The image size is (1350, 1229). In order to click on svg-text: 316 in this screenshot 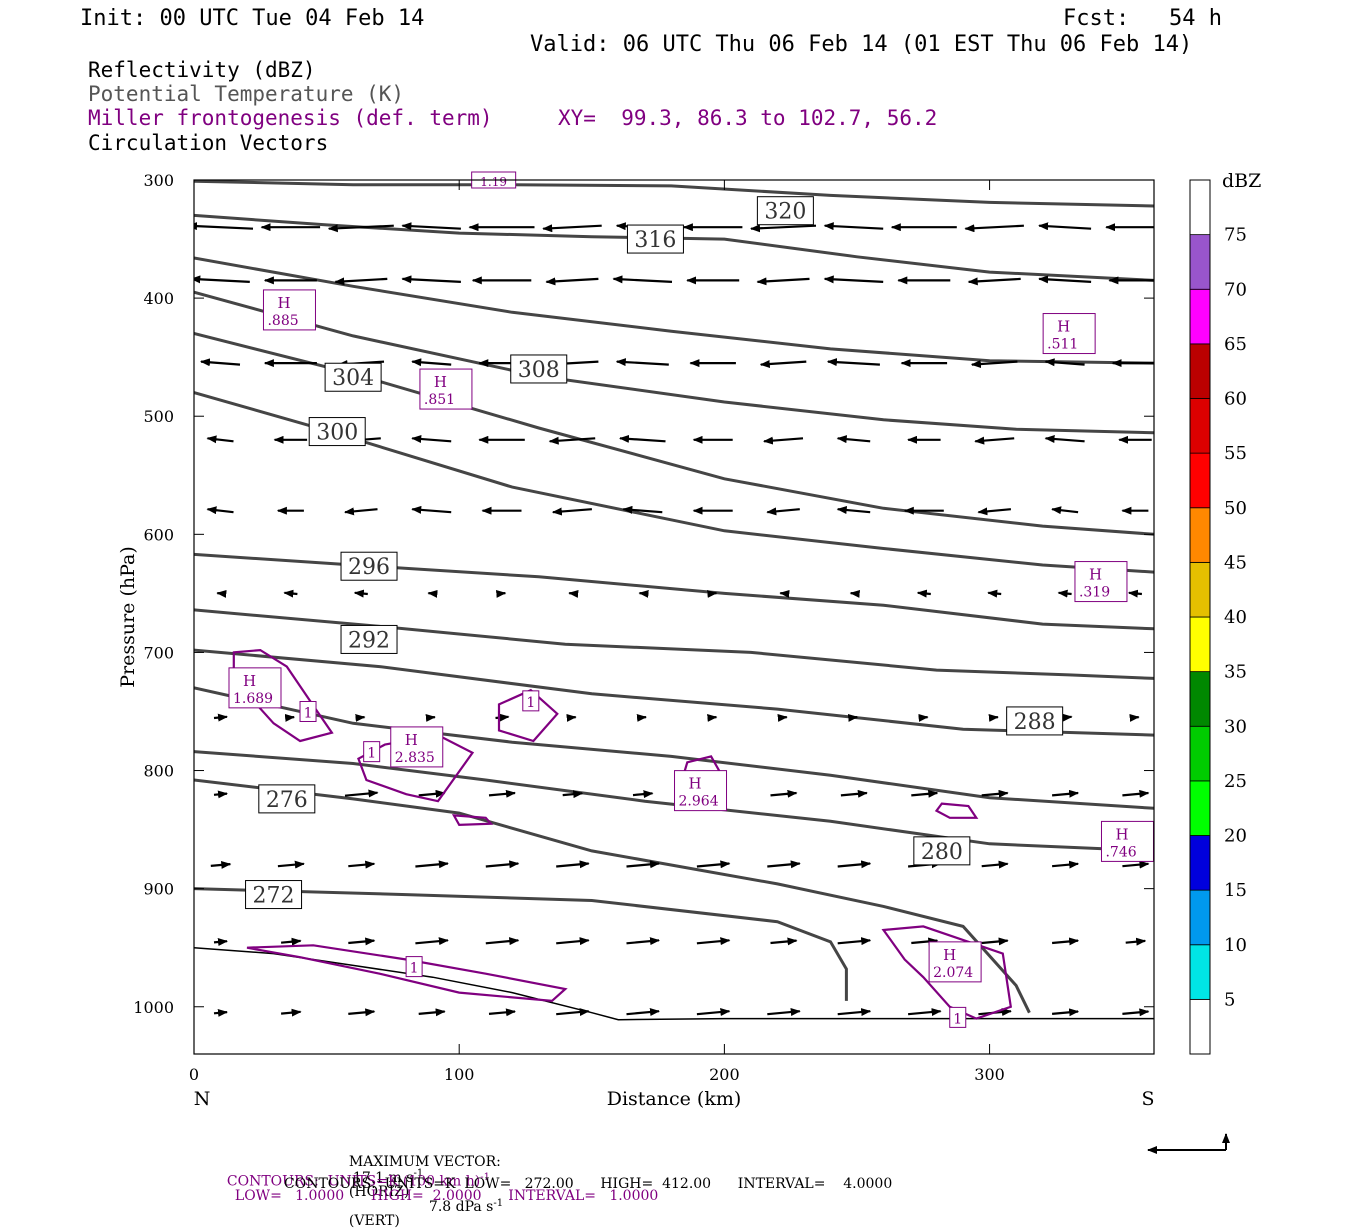, I will do `click(655, 240)`.